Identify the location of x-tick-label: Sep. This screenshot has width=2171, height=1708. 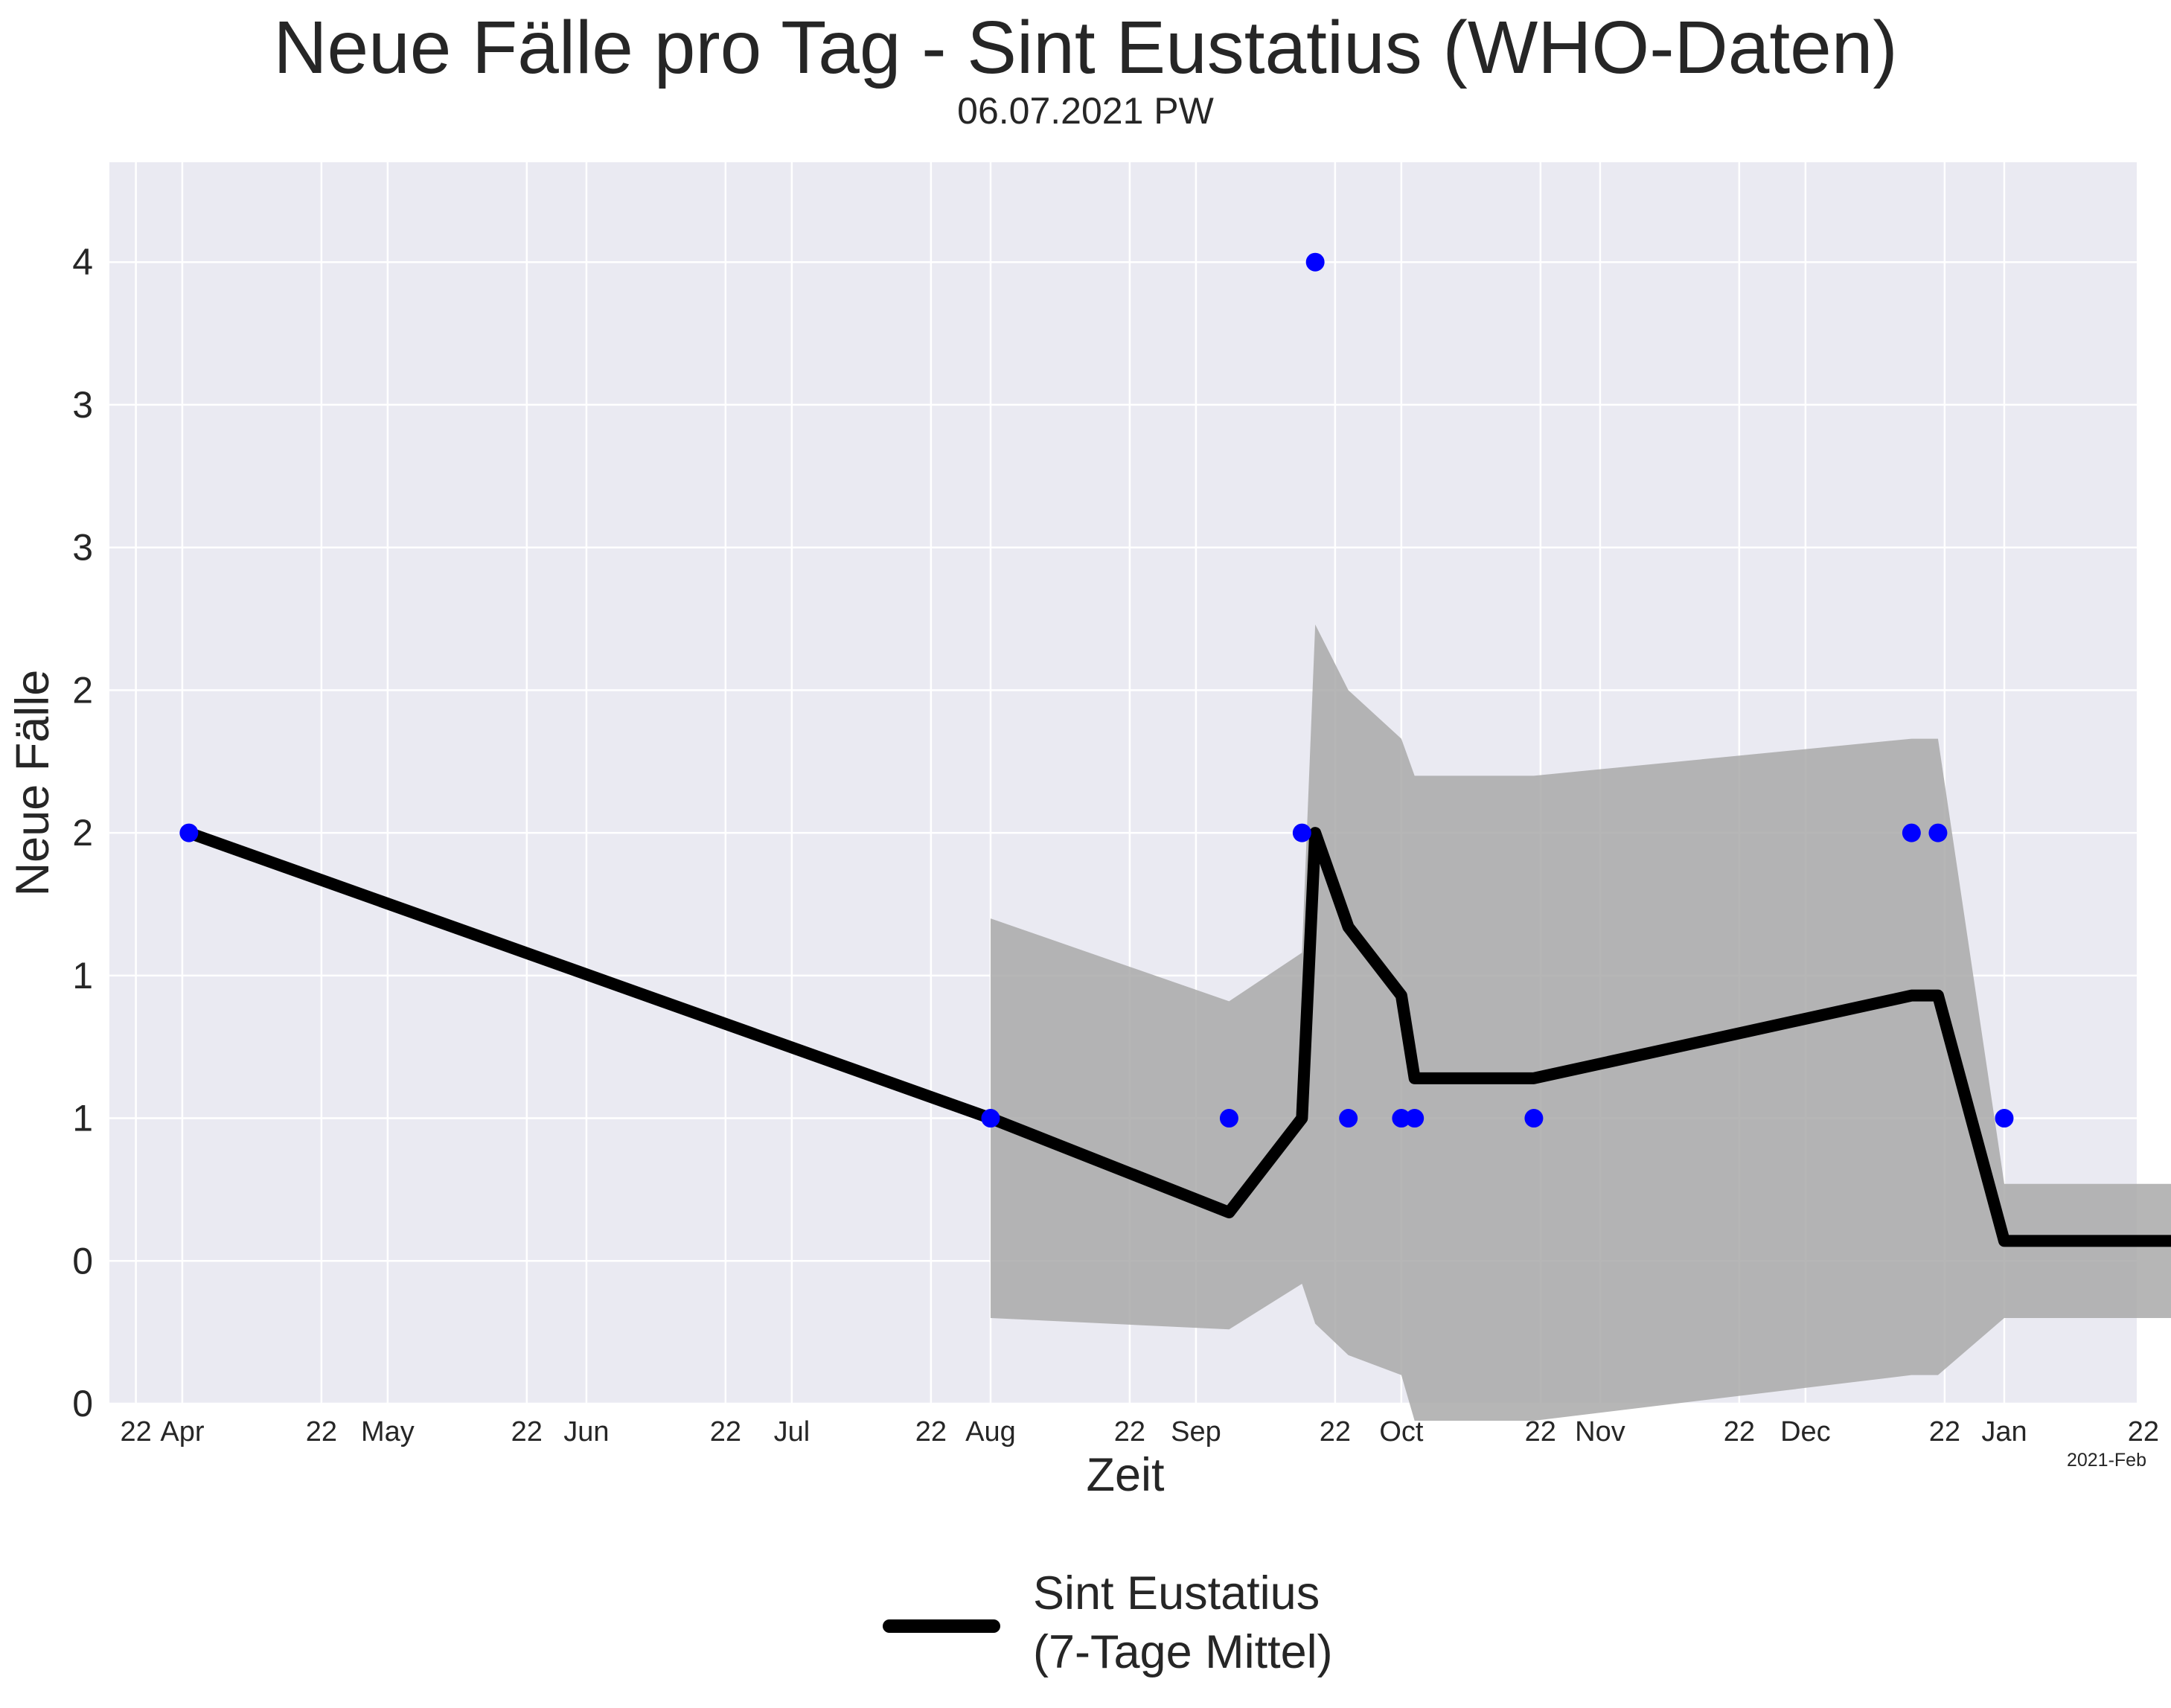
(1196, 1432).